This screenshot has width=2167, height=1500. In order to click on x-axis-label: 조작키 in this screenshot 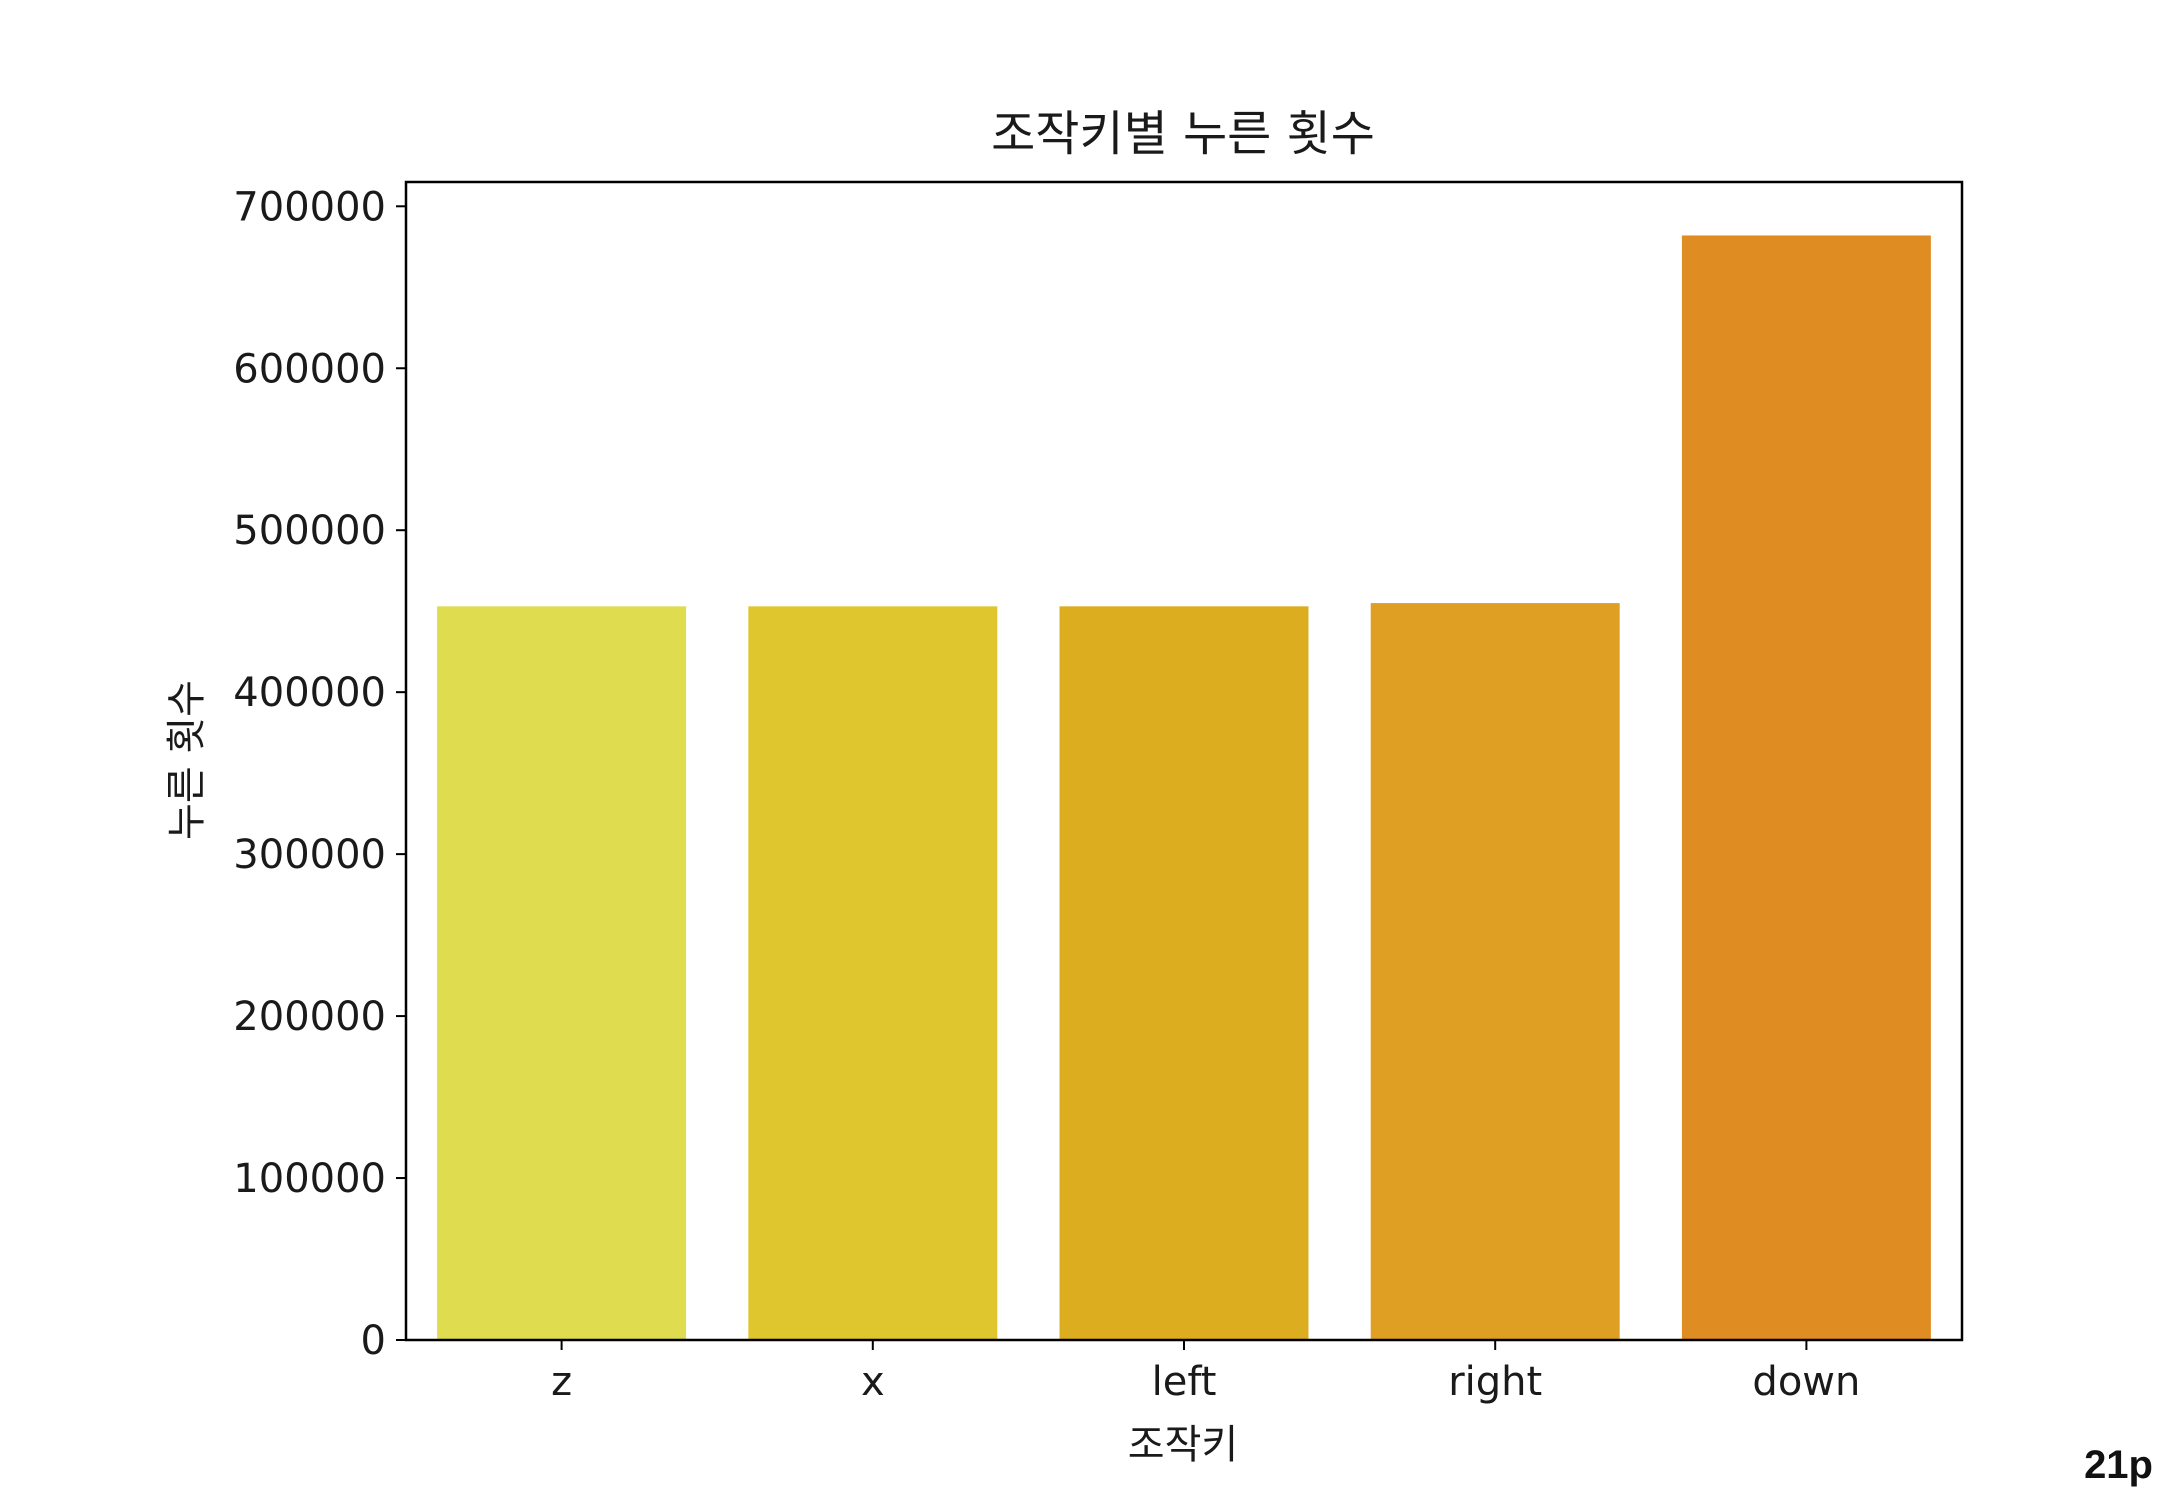, I will do `click(1183, 1445)`.